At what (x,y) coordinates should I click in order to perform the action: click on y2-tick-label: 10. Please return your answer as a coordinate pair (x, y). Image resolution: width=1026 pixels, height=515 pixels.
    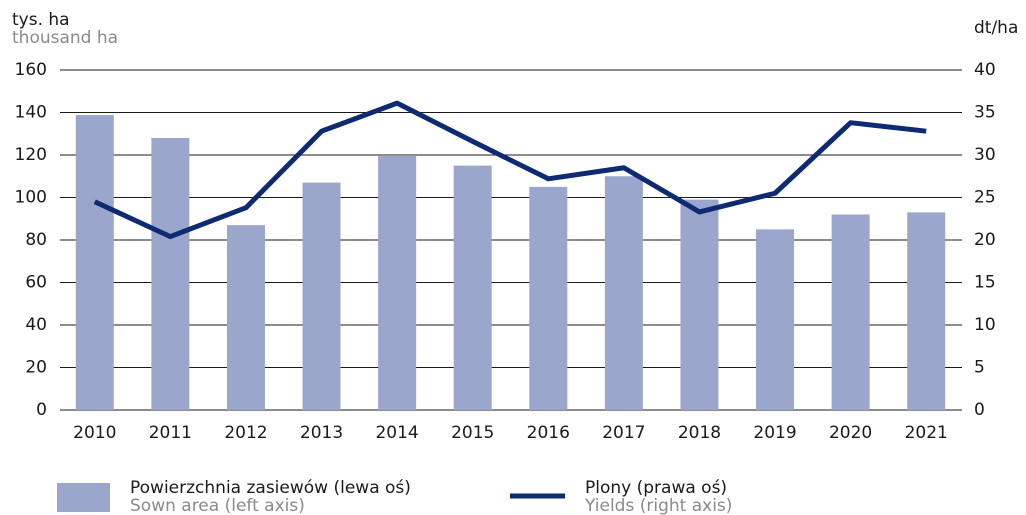
    Looking at the image, I should click on (985, 325).